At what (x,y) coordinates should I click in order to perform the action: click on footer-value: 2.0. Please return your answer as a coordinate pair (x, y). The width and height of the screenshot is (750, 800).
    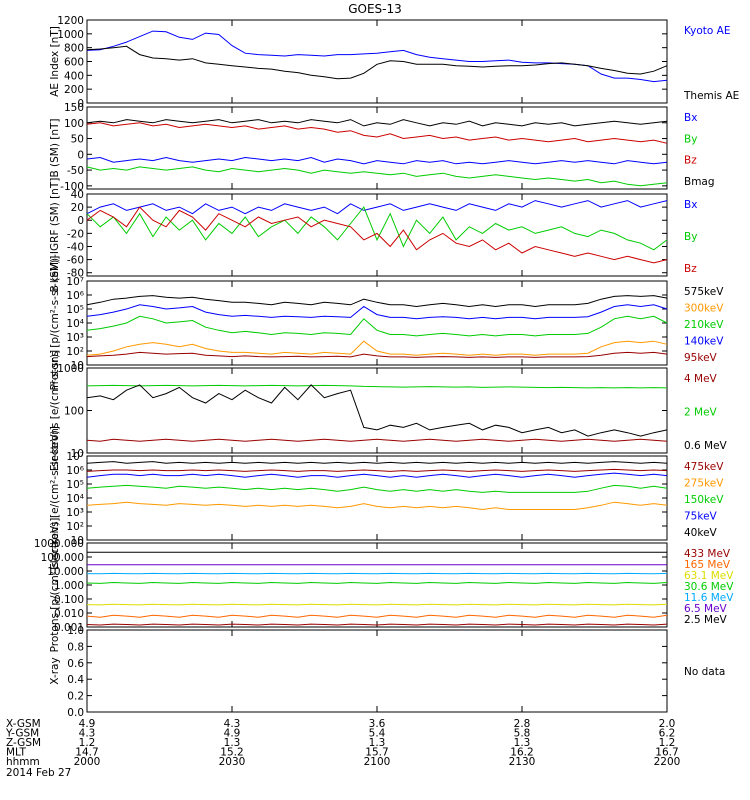
    Looking at the image, I should click on (667, 724).